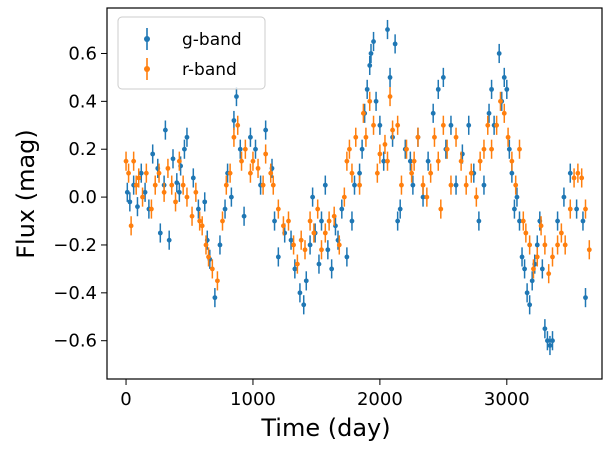 This screenshot has height=452, width=613. I want to click on y-tick-label: 0.4, so click(82, 101).